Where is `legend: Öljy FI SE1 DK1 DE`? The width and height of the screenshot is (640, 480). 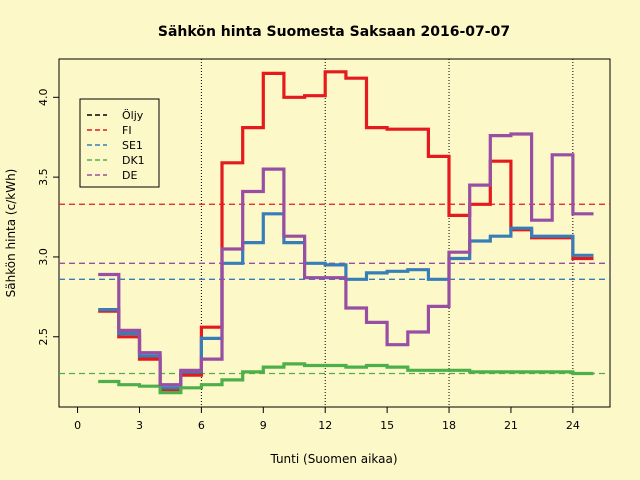 legend: Öljy FI SE1 DK1 DE is located at coordinates (119, 143).